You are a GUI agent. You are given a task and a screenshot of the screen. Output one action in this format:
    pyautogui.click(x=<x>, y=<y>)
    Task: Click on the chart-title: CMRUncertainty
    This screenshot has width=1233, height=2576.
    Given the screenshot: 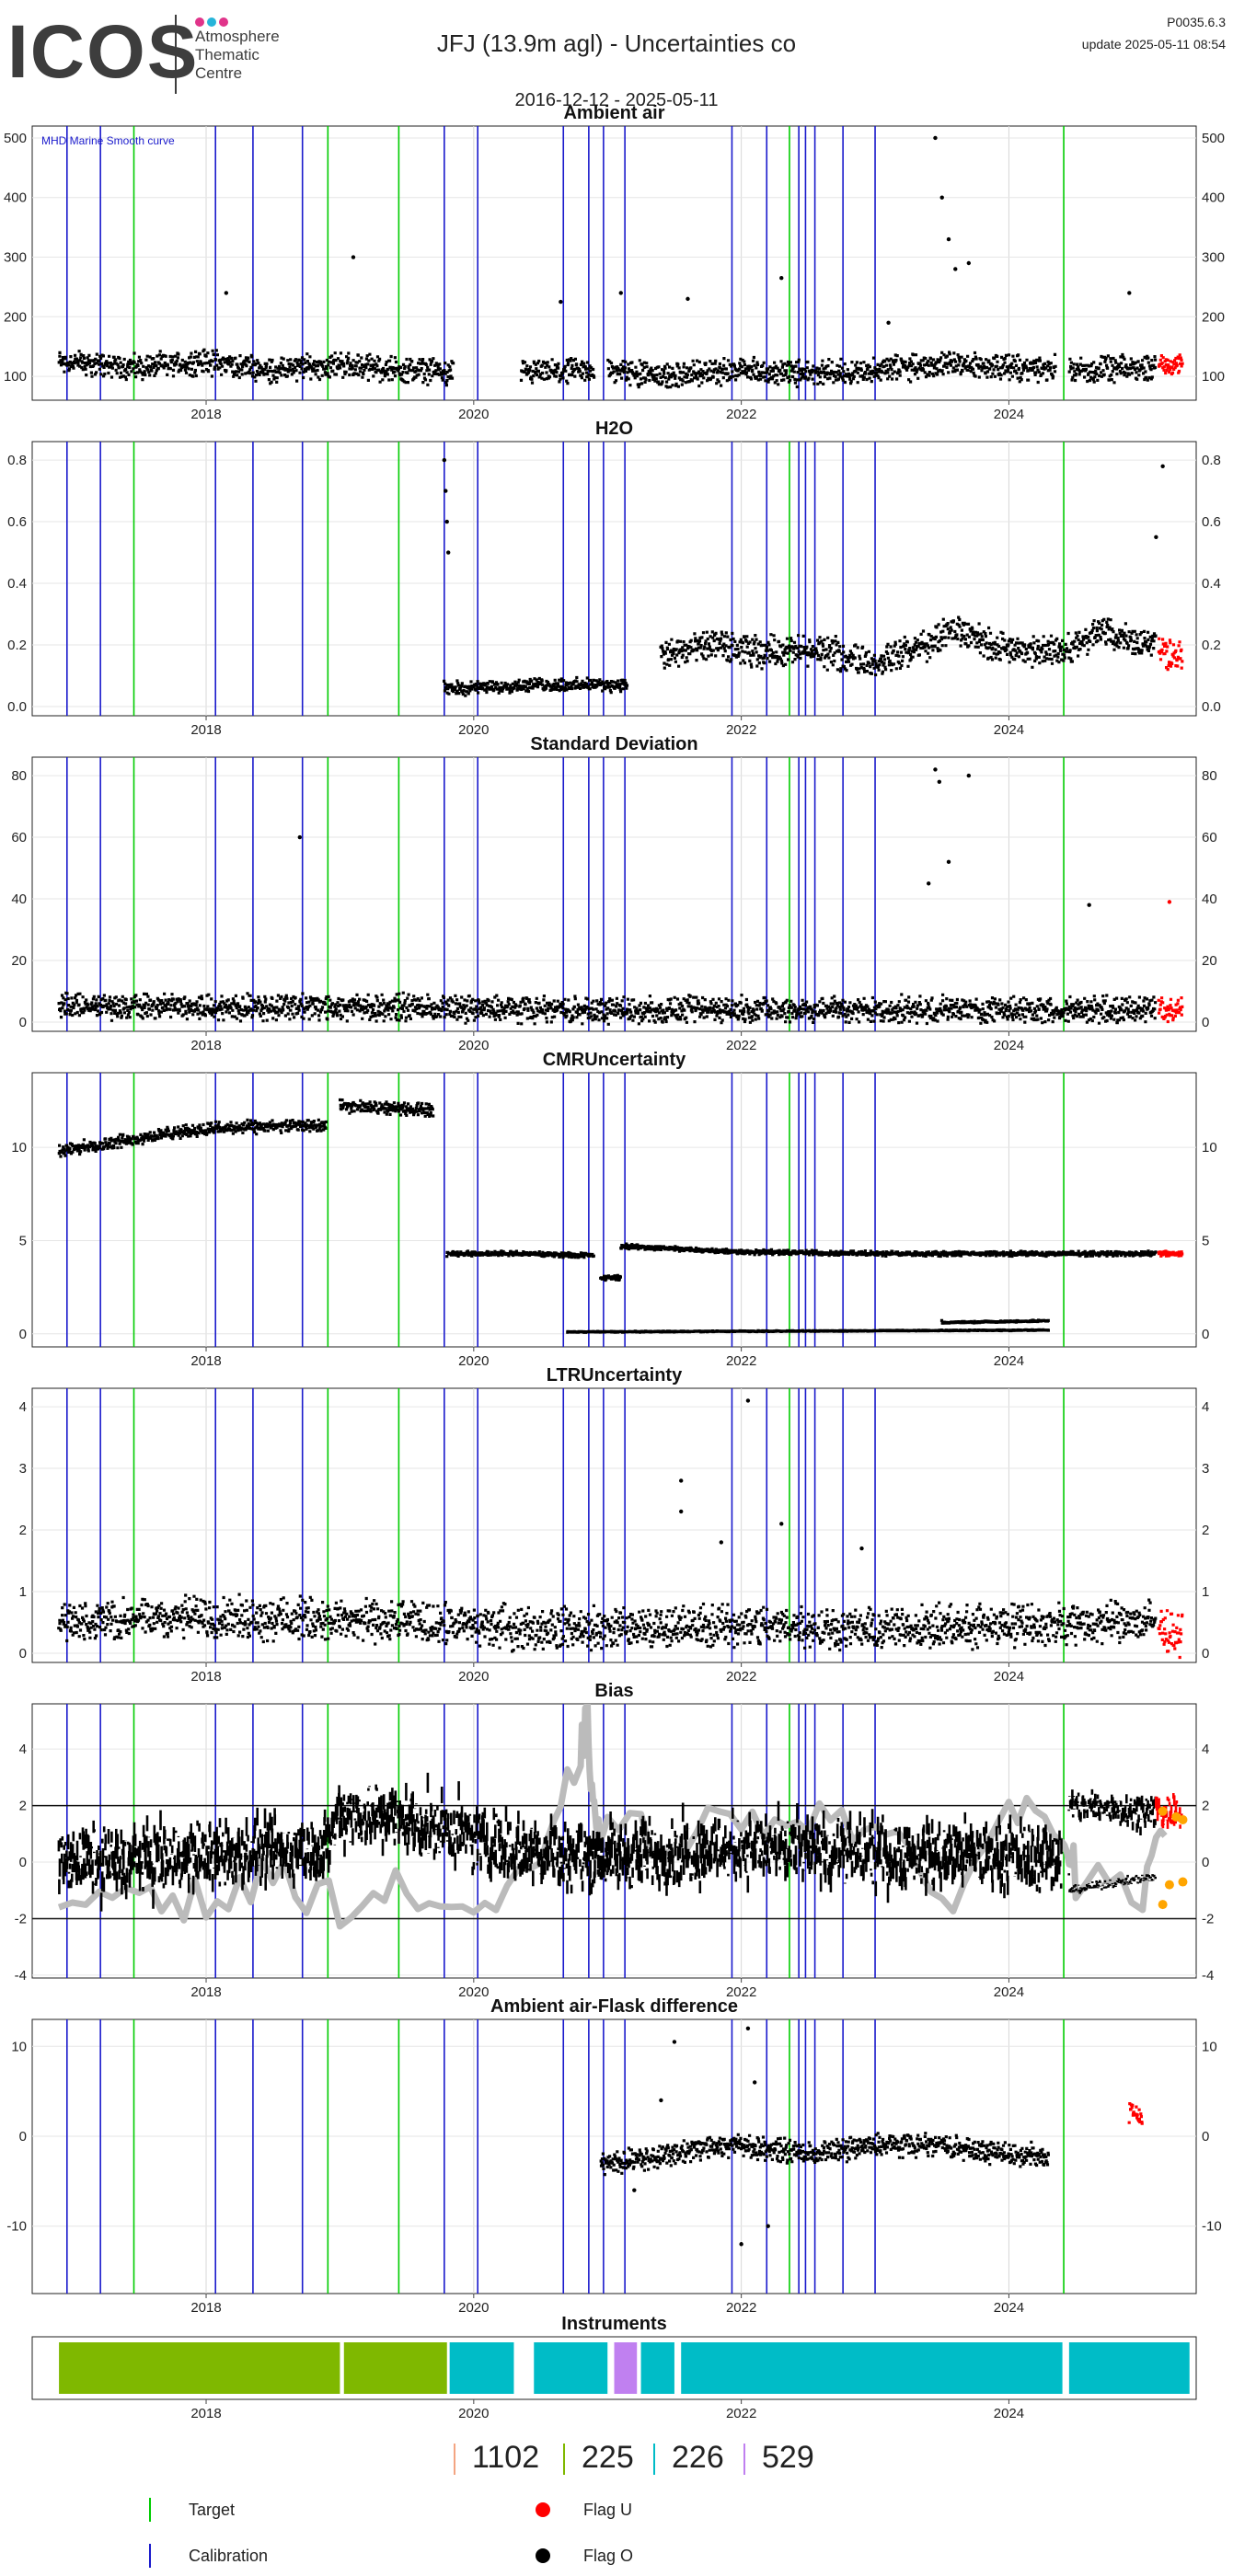 What is the action you would take?
    pyautogui.click(x=614, y=1060)
    